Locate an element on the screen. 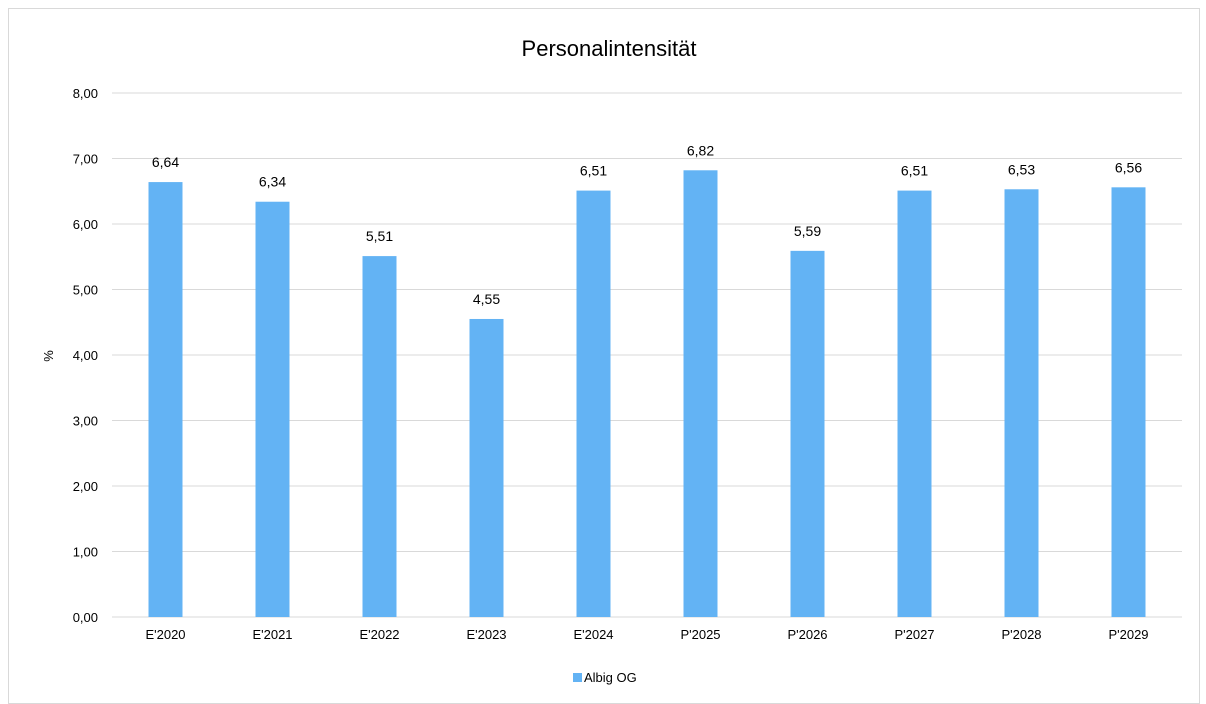 This screenshot has height=704, width=1206. x-tick-label: E'2024 is located at coordinates (593, 634).